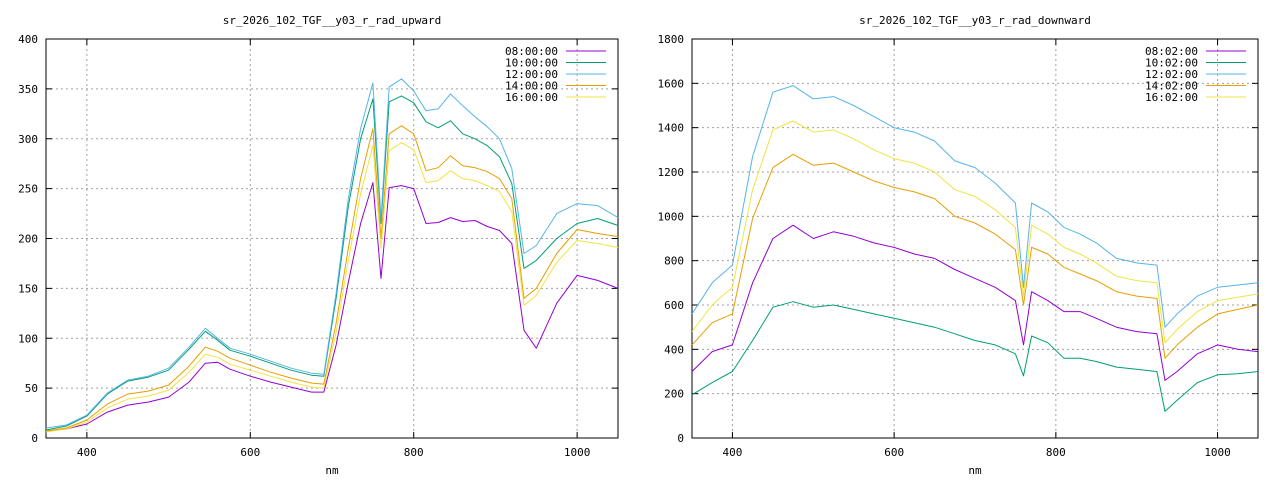  What do you see at coordinates (28, 139) in the screenshot?
I see `y-tick-label: 300` at bounding box center [28, 139].